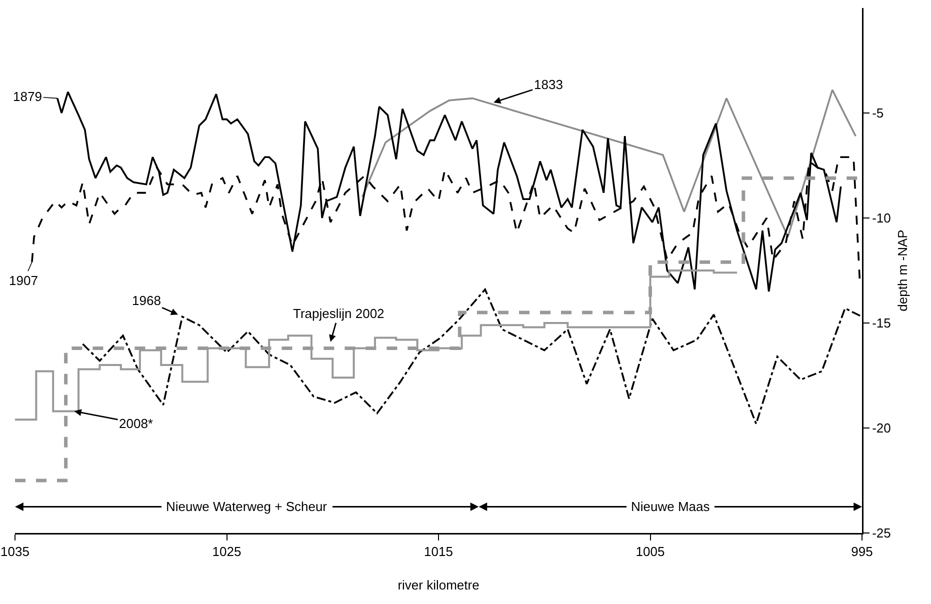 This screenshot has height=604, width=931. What do you see at coordinates (881, 218) in the screenshot?
I see `y-tick-label: -10` at bounding box center [881, 218].